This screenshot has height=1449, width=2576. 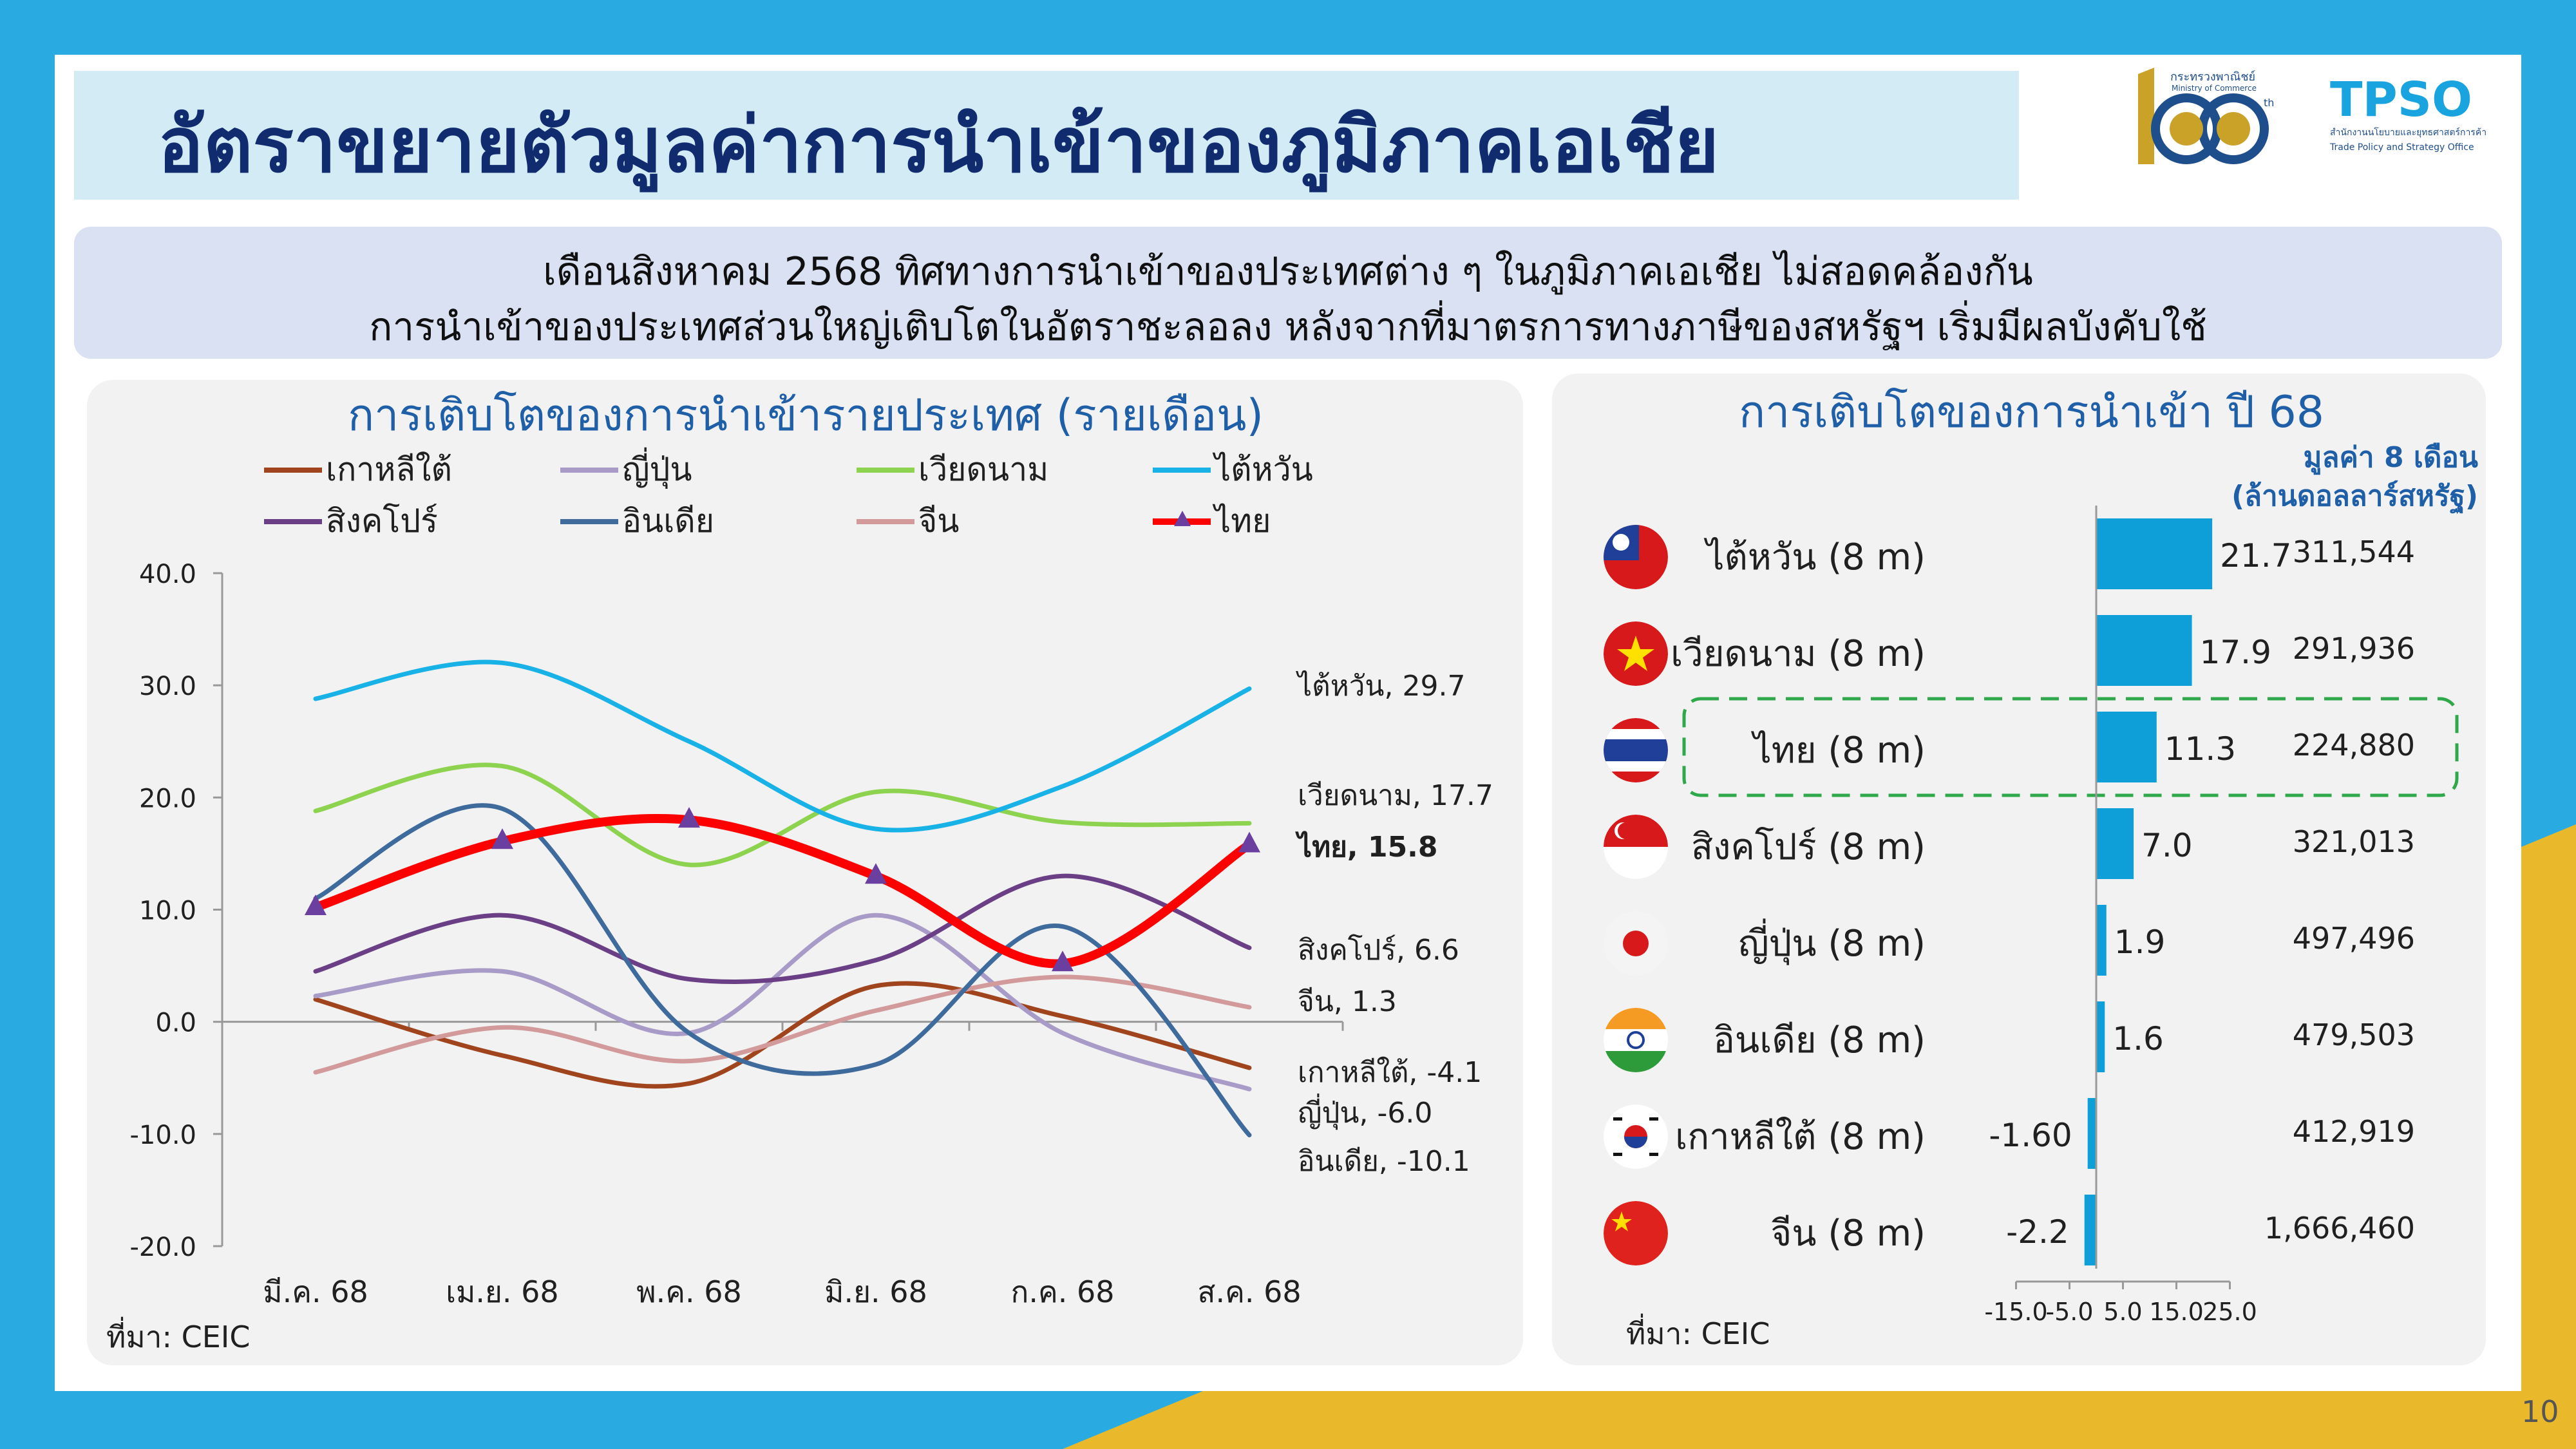 I want to click on bar-category-label: ญี่ปุ่น (8 m), so click(x=1832, y=944).